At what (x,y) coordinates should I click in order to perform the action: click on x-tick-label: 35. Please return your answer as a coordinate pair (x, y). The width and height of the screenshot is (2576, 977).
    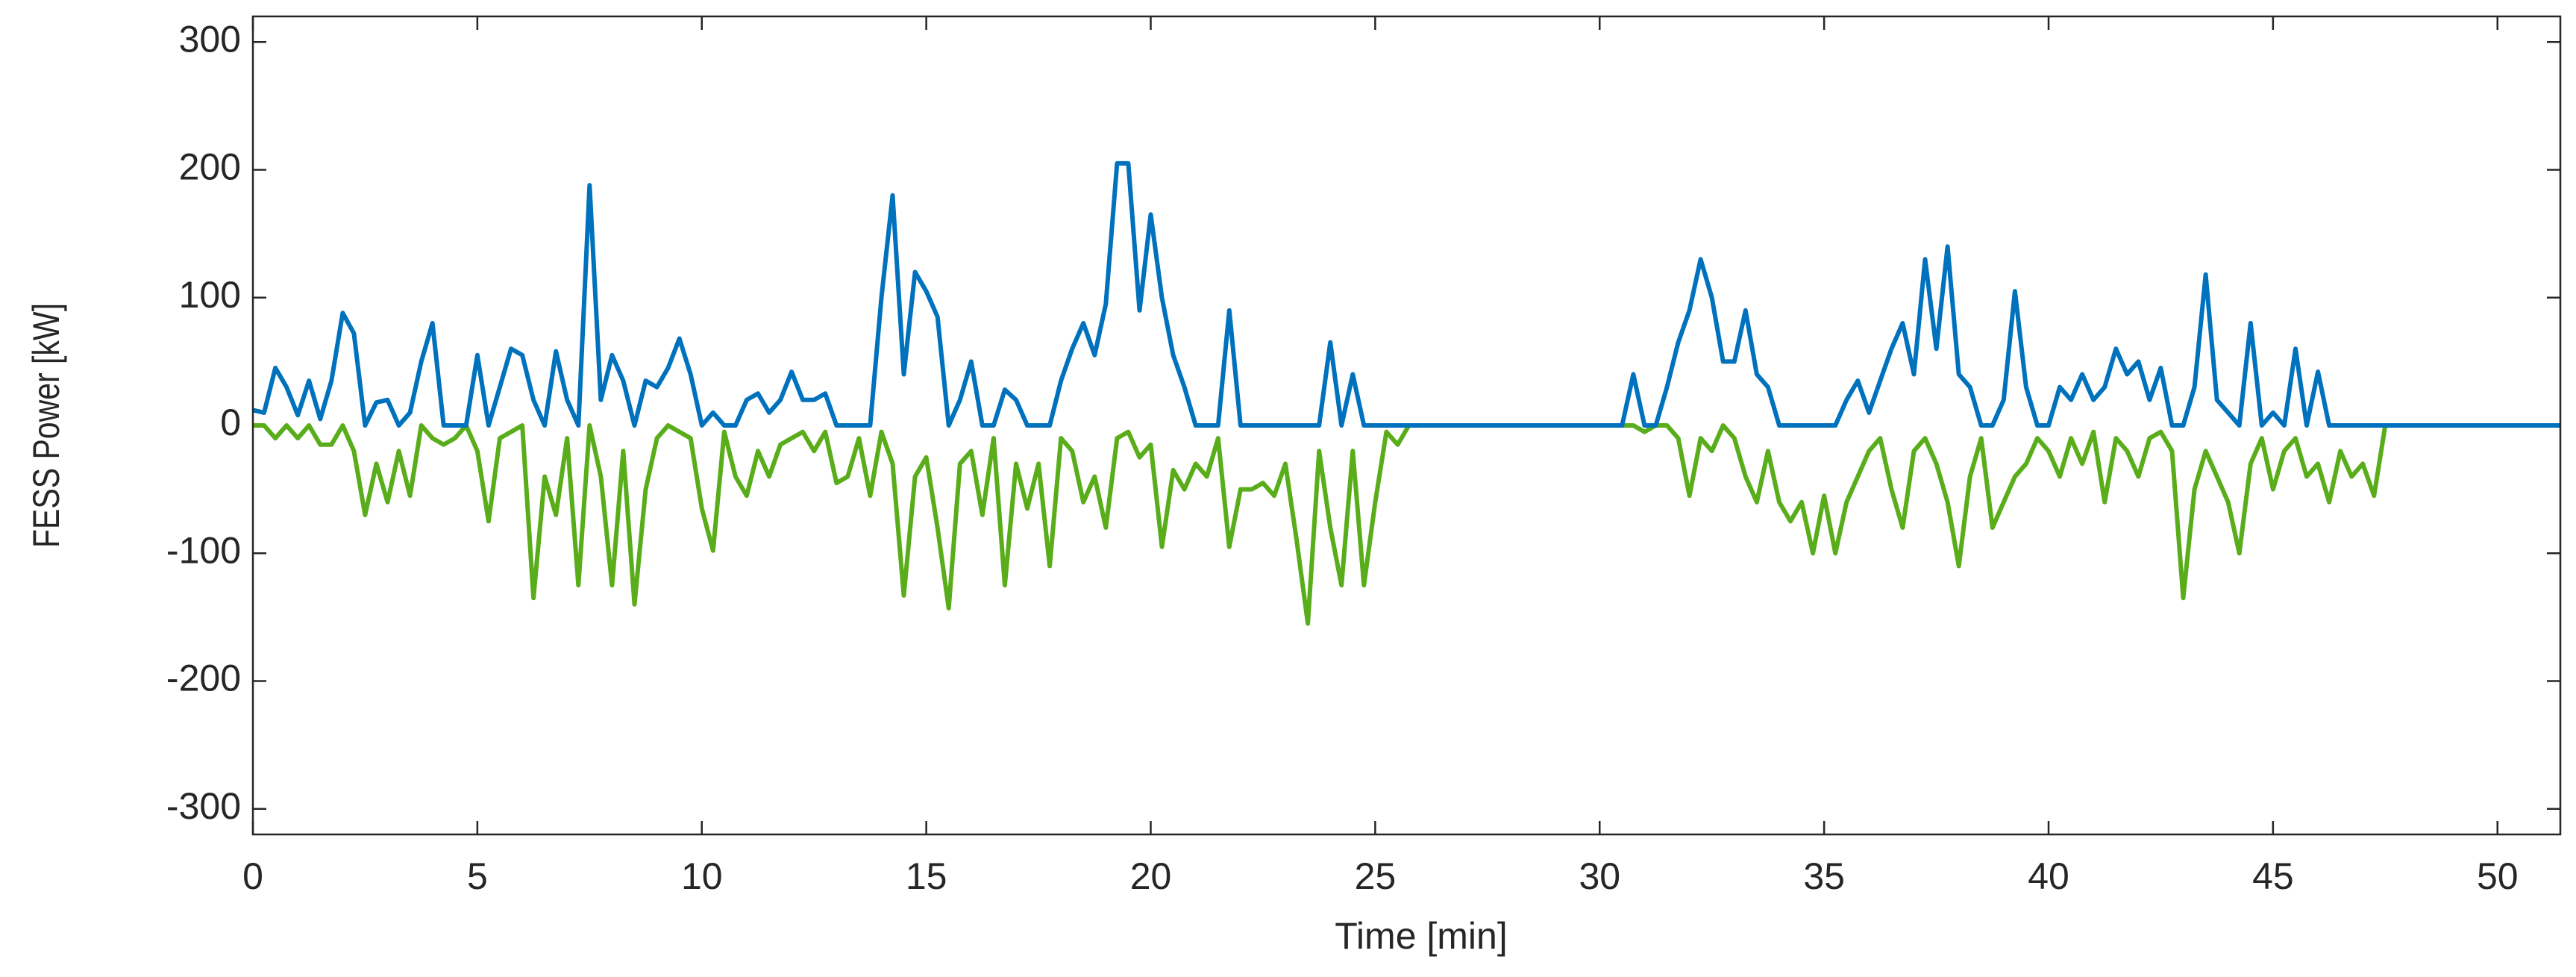
    Looking at the image, I should click on (1824, 876).